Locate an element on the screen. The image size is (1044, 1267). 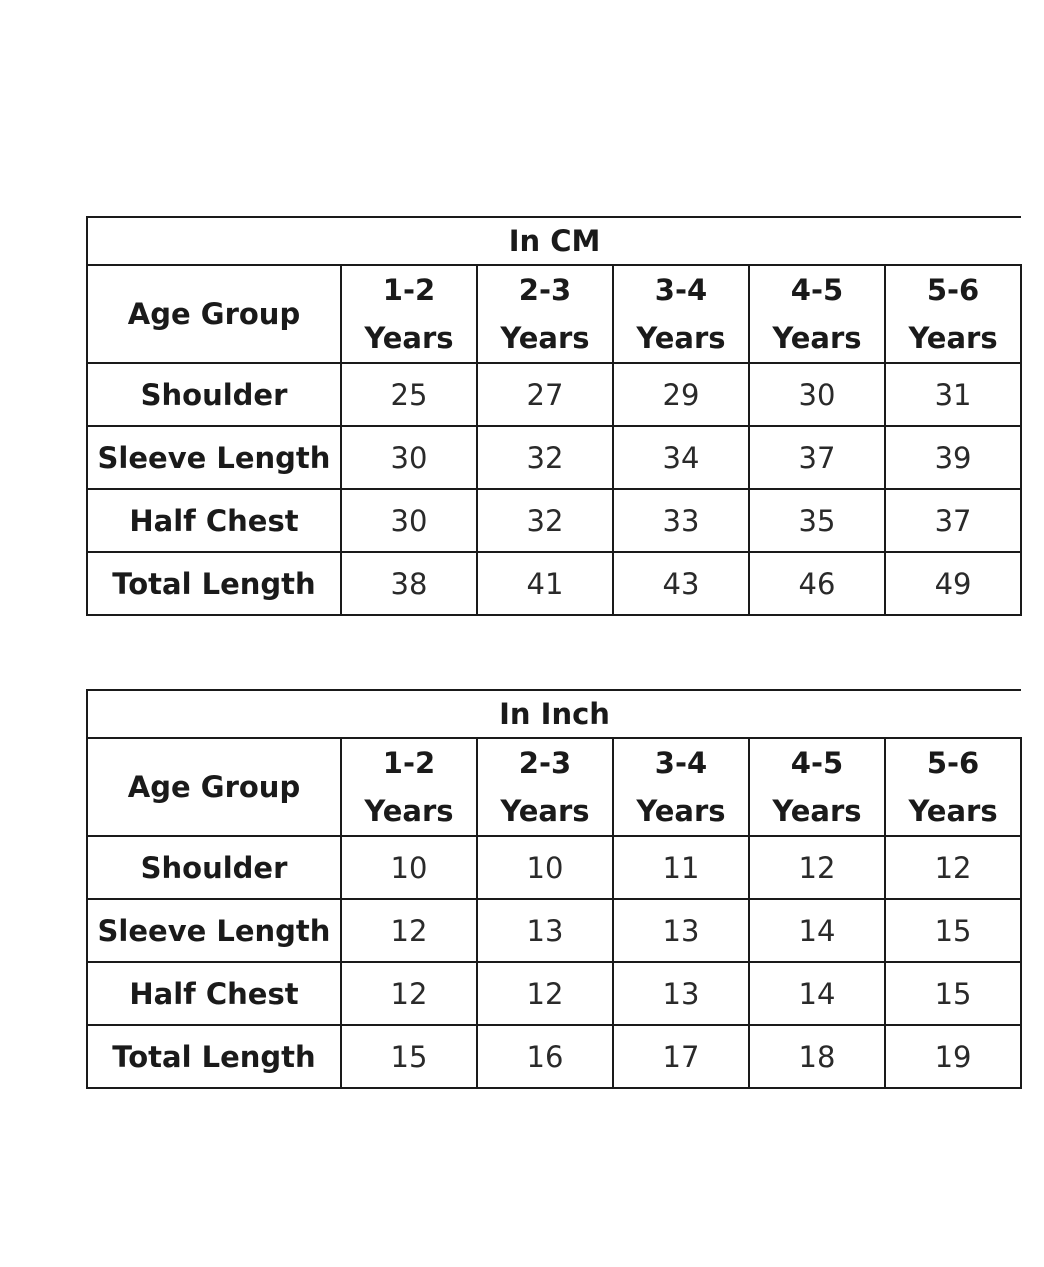
table-cell: 39 is located at coordinates (953, 457).